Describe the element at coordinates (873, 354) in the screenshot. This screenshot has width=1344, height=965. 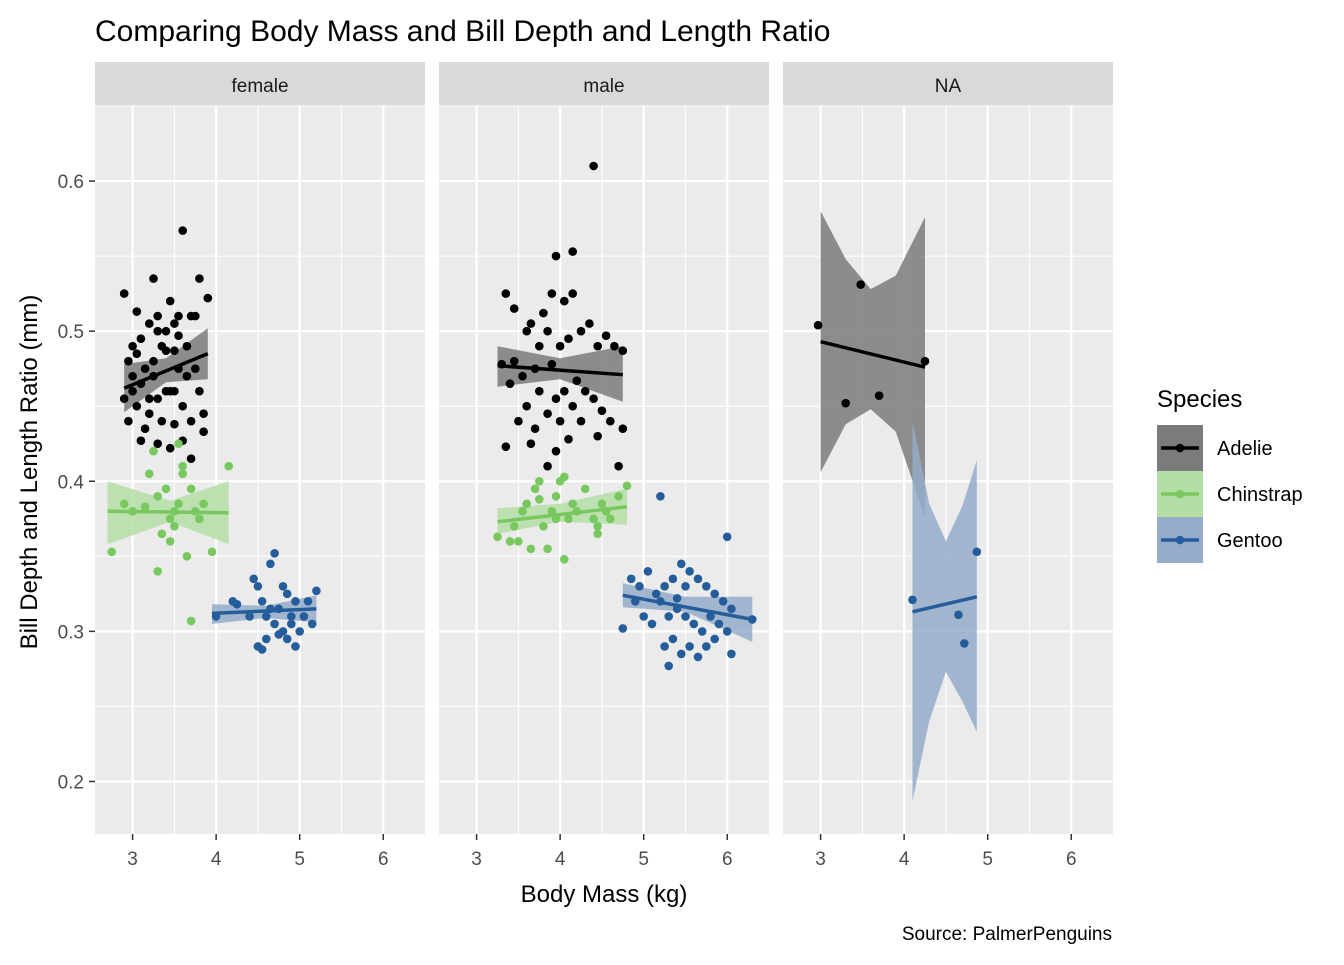
I see `fit-line-adelie` at that location.